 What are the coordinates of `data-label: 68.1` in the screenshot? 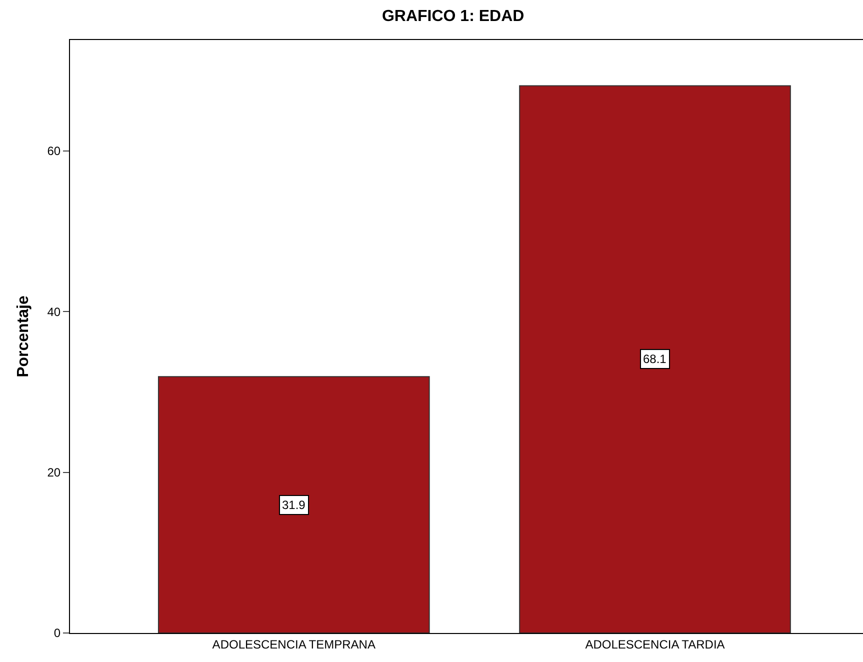 It's located at (655, 359).